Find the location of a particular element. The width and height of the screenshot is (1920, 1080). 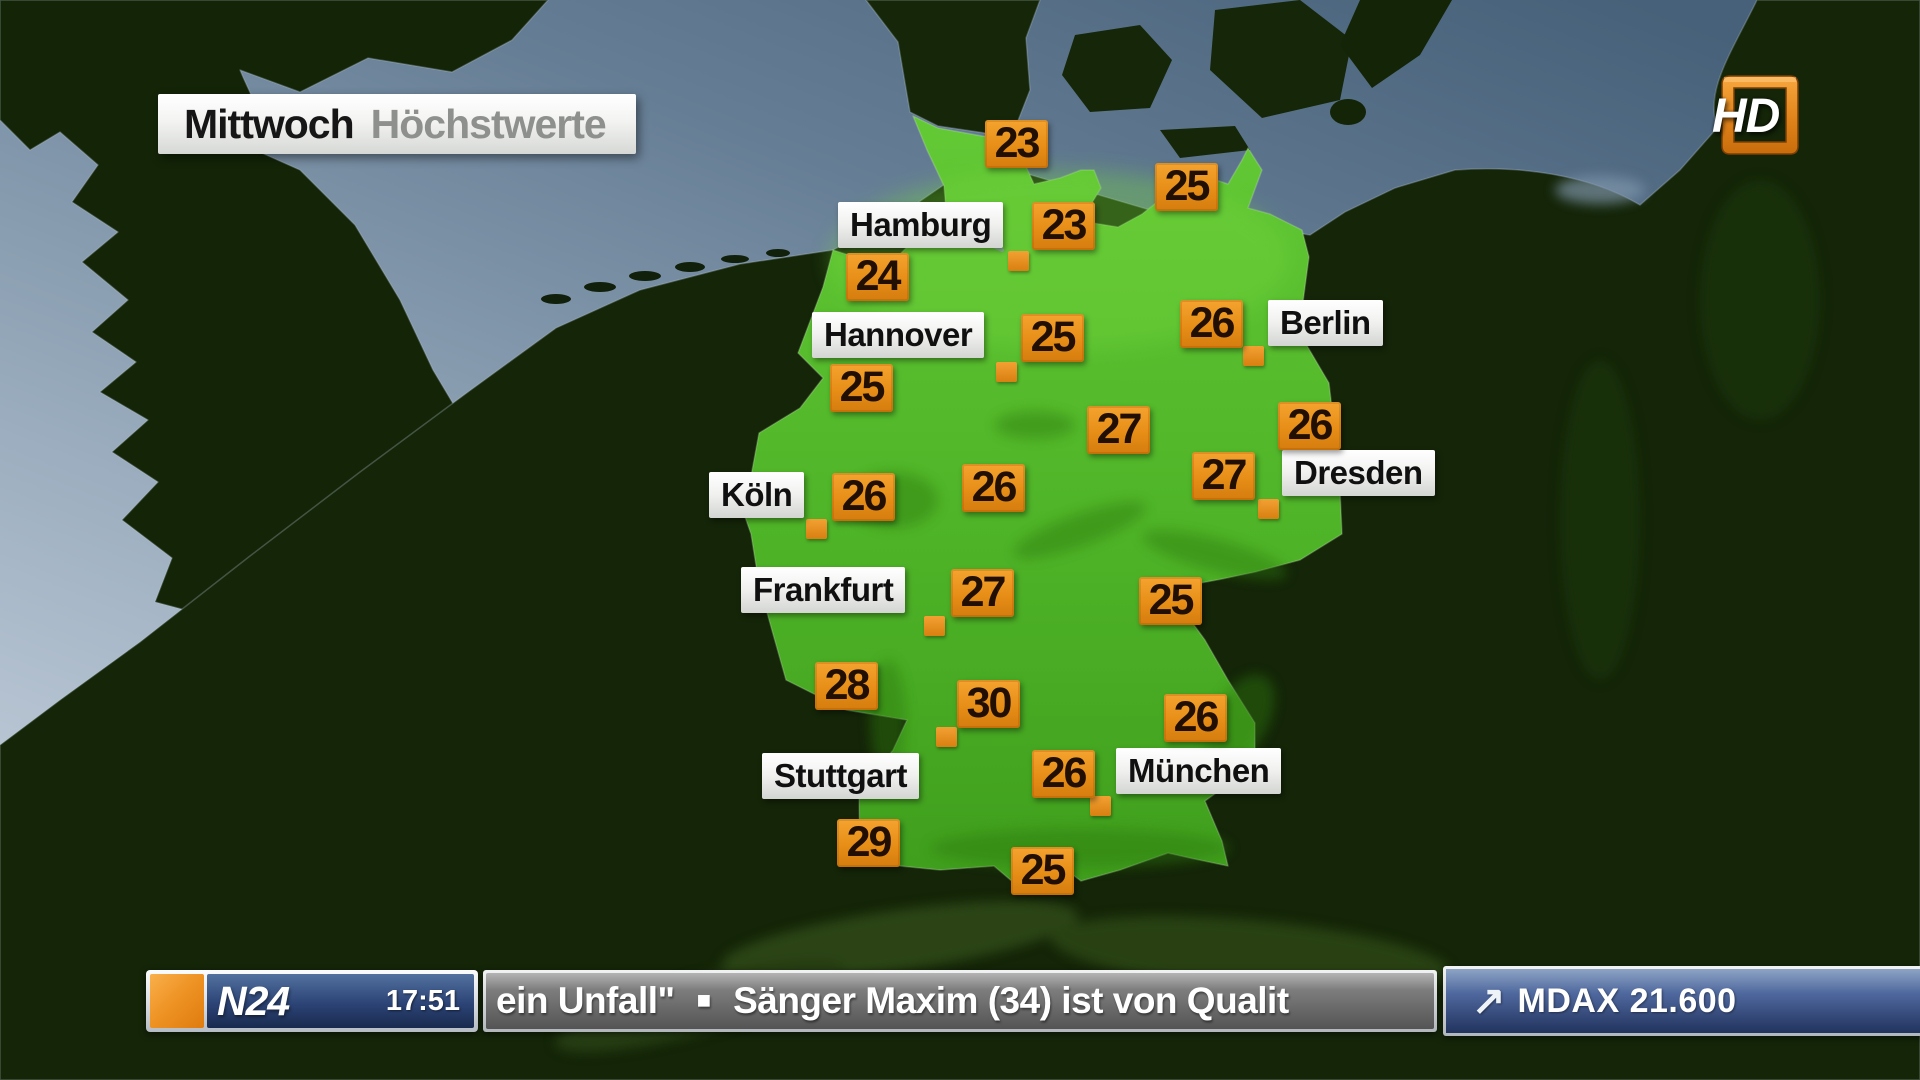

n24-orange-square-icon is located at coordinates (177, 1001).